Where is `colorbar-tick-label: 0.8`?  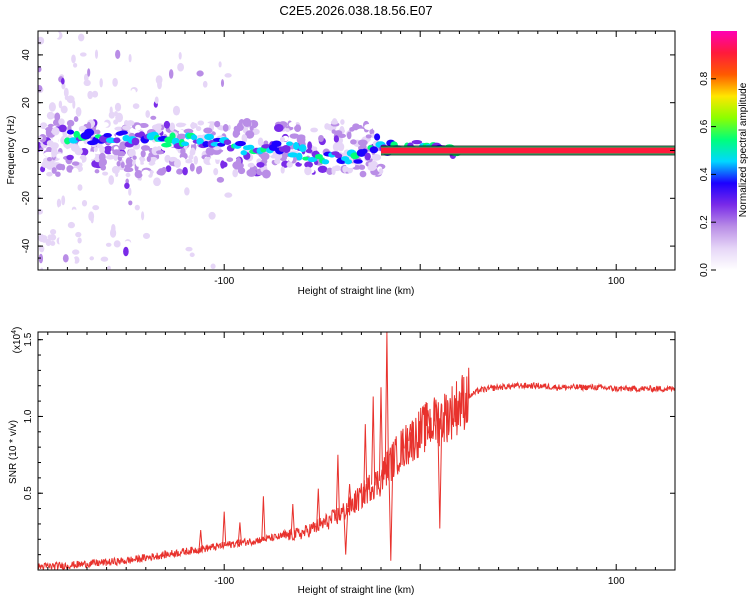 colorbar-tick-label: 0.8 is located at coordinates (704, 78).